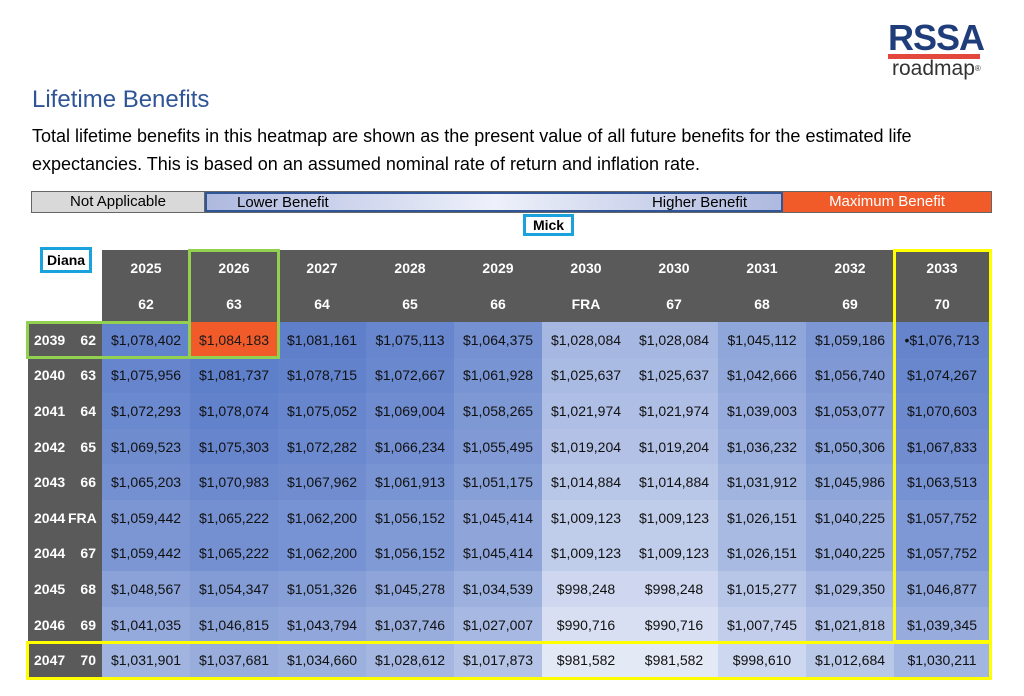 The width and height of the screenshot is (1024, 696). Describe the element at coordinates (88, 660) in the screenshot. I see `row-age: 70` at that location.